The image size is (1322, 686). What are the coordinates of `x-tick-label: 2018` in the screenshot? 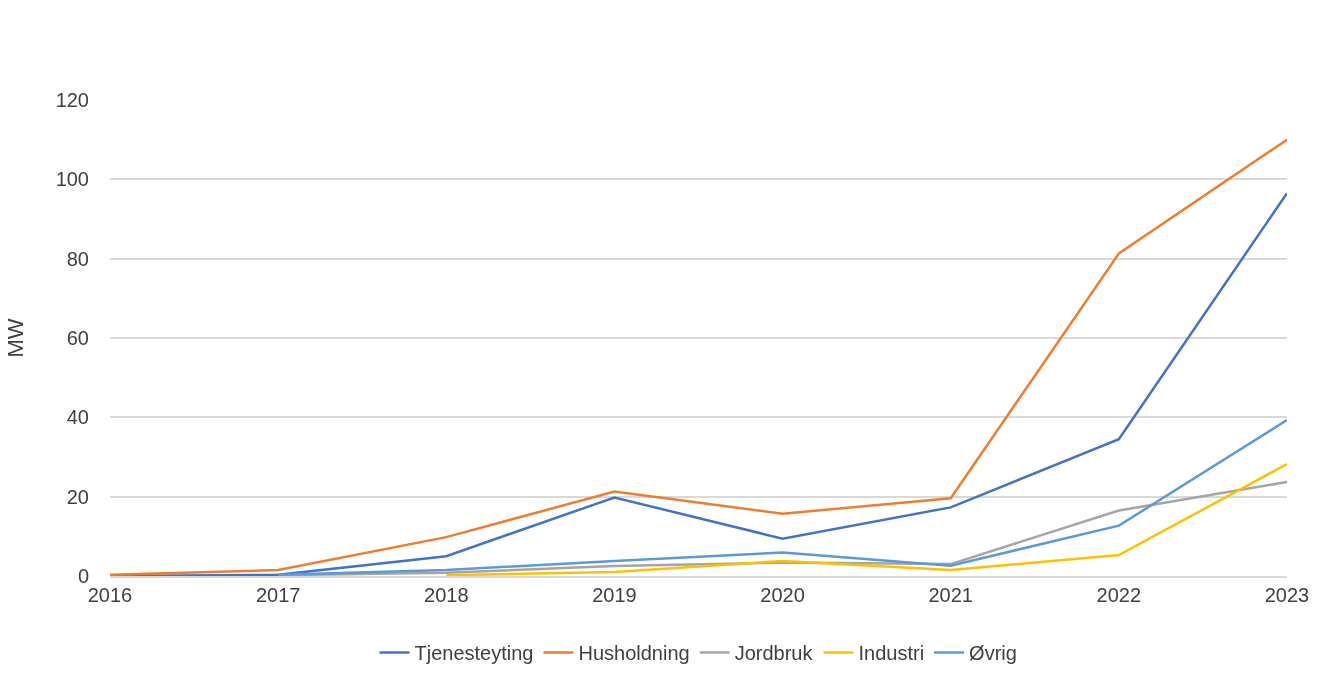 It's located at (446, 594).